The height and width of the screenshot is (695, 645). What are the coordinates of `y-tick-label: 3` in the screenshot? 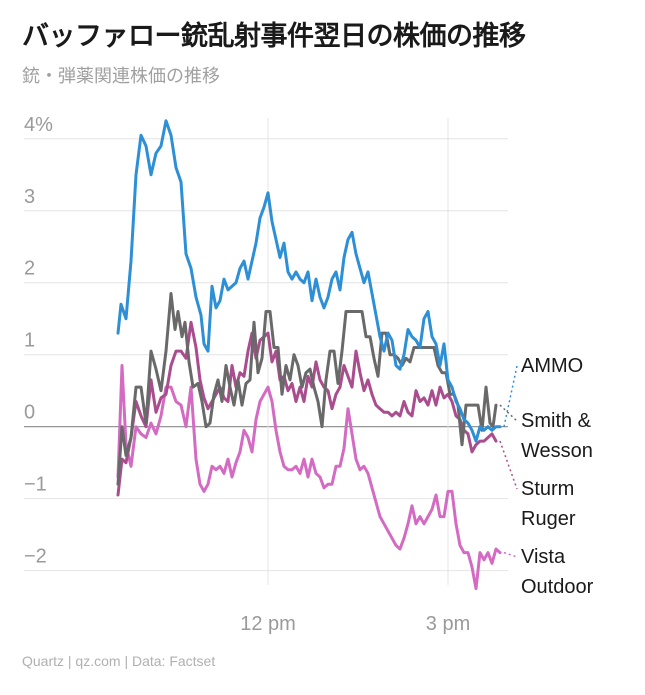 It's located at (29, 197).